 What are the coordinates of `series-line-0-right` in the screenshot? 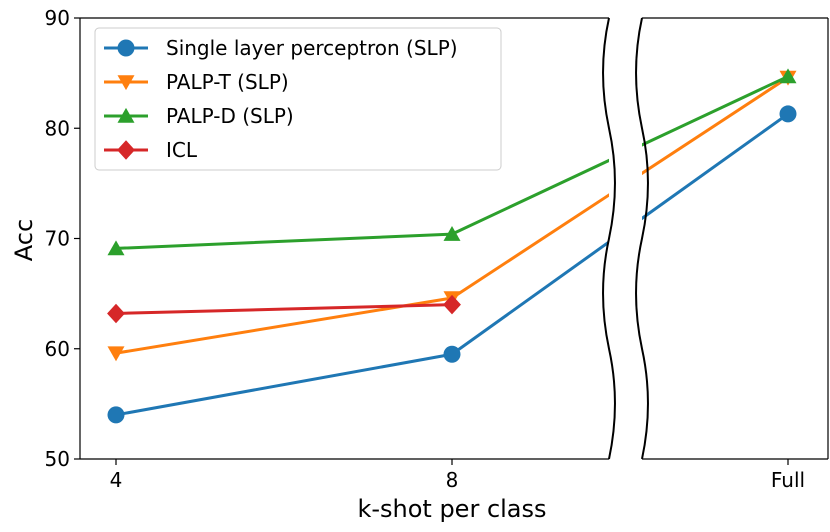 It's located at (715, 166).